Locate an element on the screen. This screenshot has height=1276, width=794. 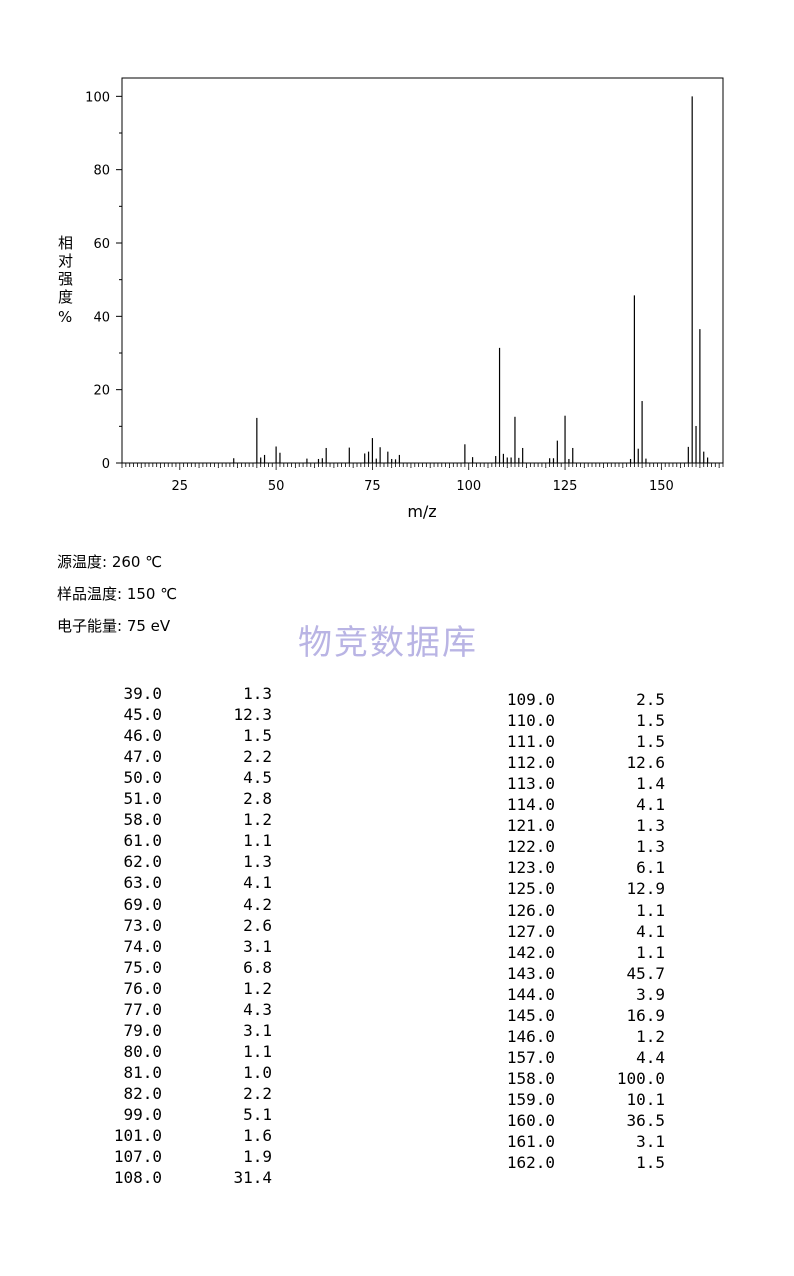
table-row: 146.0 1.2 is located at coordinates (575, 1036).